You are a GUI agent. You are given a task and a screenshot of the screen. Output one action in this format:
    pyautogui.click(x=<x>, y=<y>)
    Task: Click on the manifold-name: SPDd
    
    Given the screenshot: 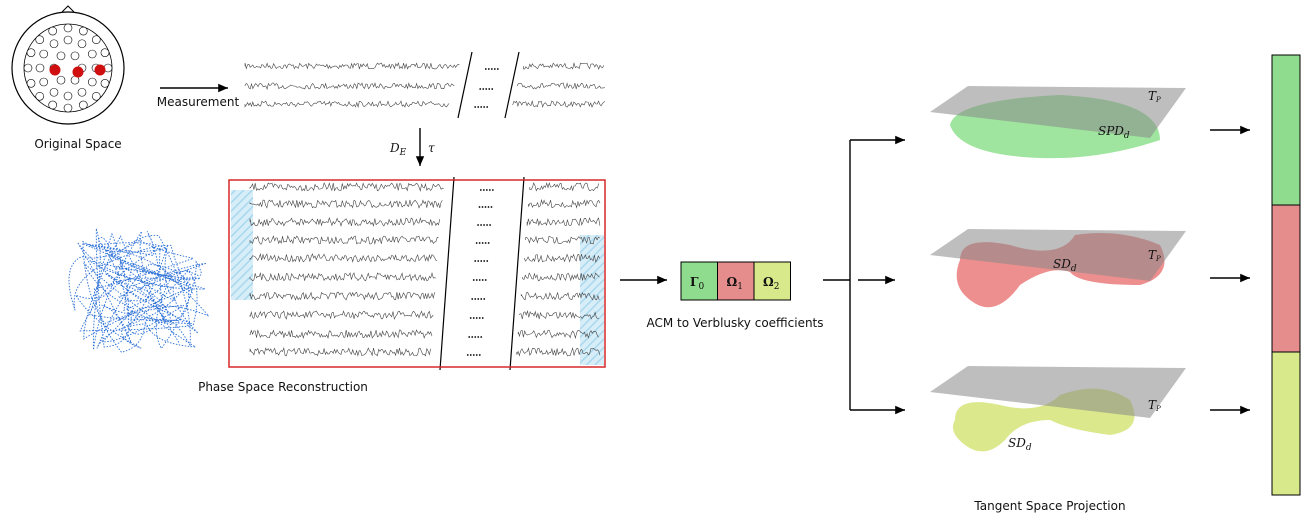 What is the action you would take?
    pyautogui.click(x=1114, y=132)
    